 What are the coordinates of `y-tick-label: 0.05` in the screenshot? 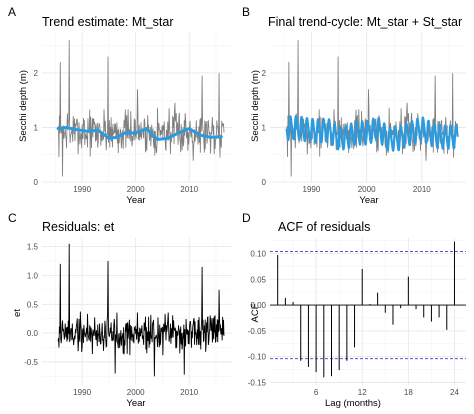 It's located at (258, 279).